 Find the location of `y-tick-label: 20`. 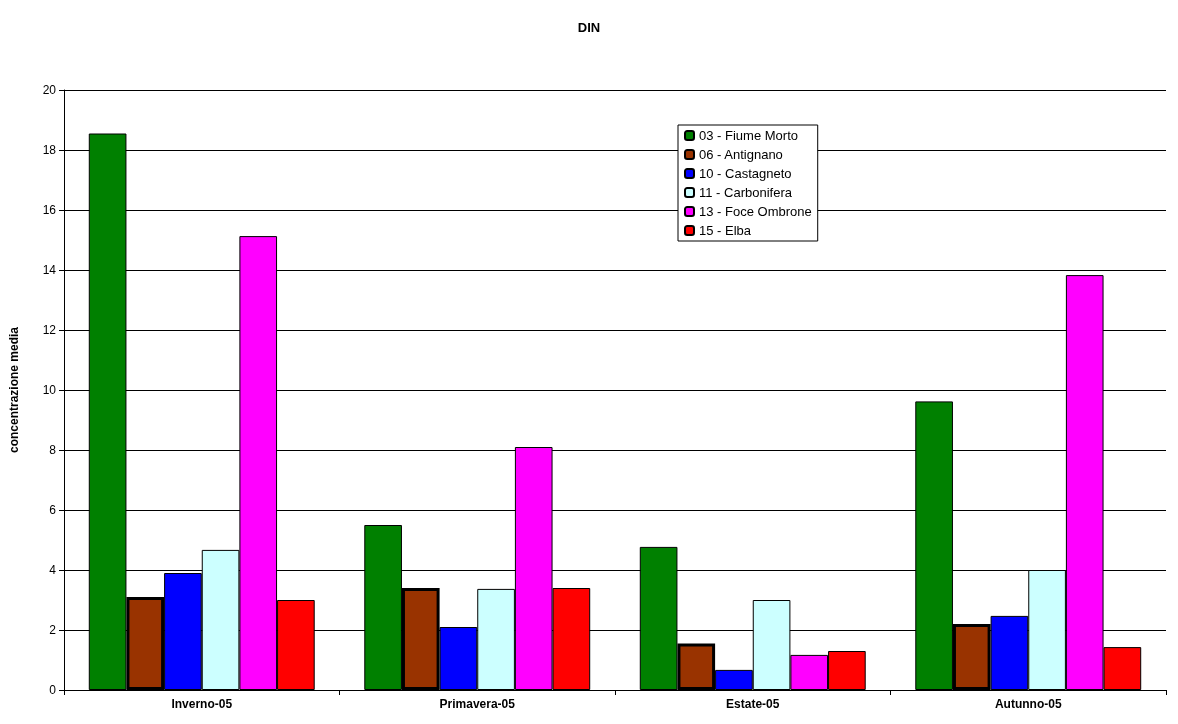

y-tick-label: 20 is located at coordinates (49, 90).